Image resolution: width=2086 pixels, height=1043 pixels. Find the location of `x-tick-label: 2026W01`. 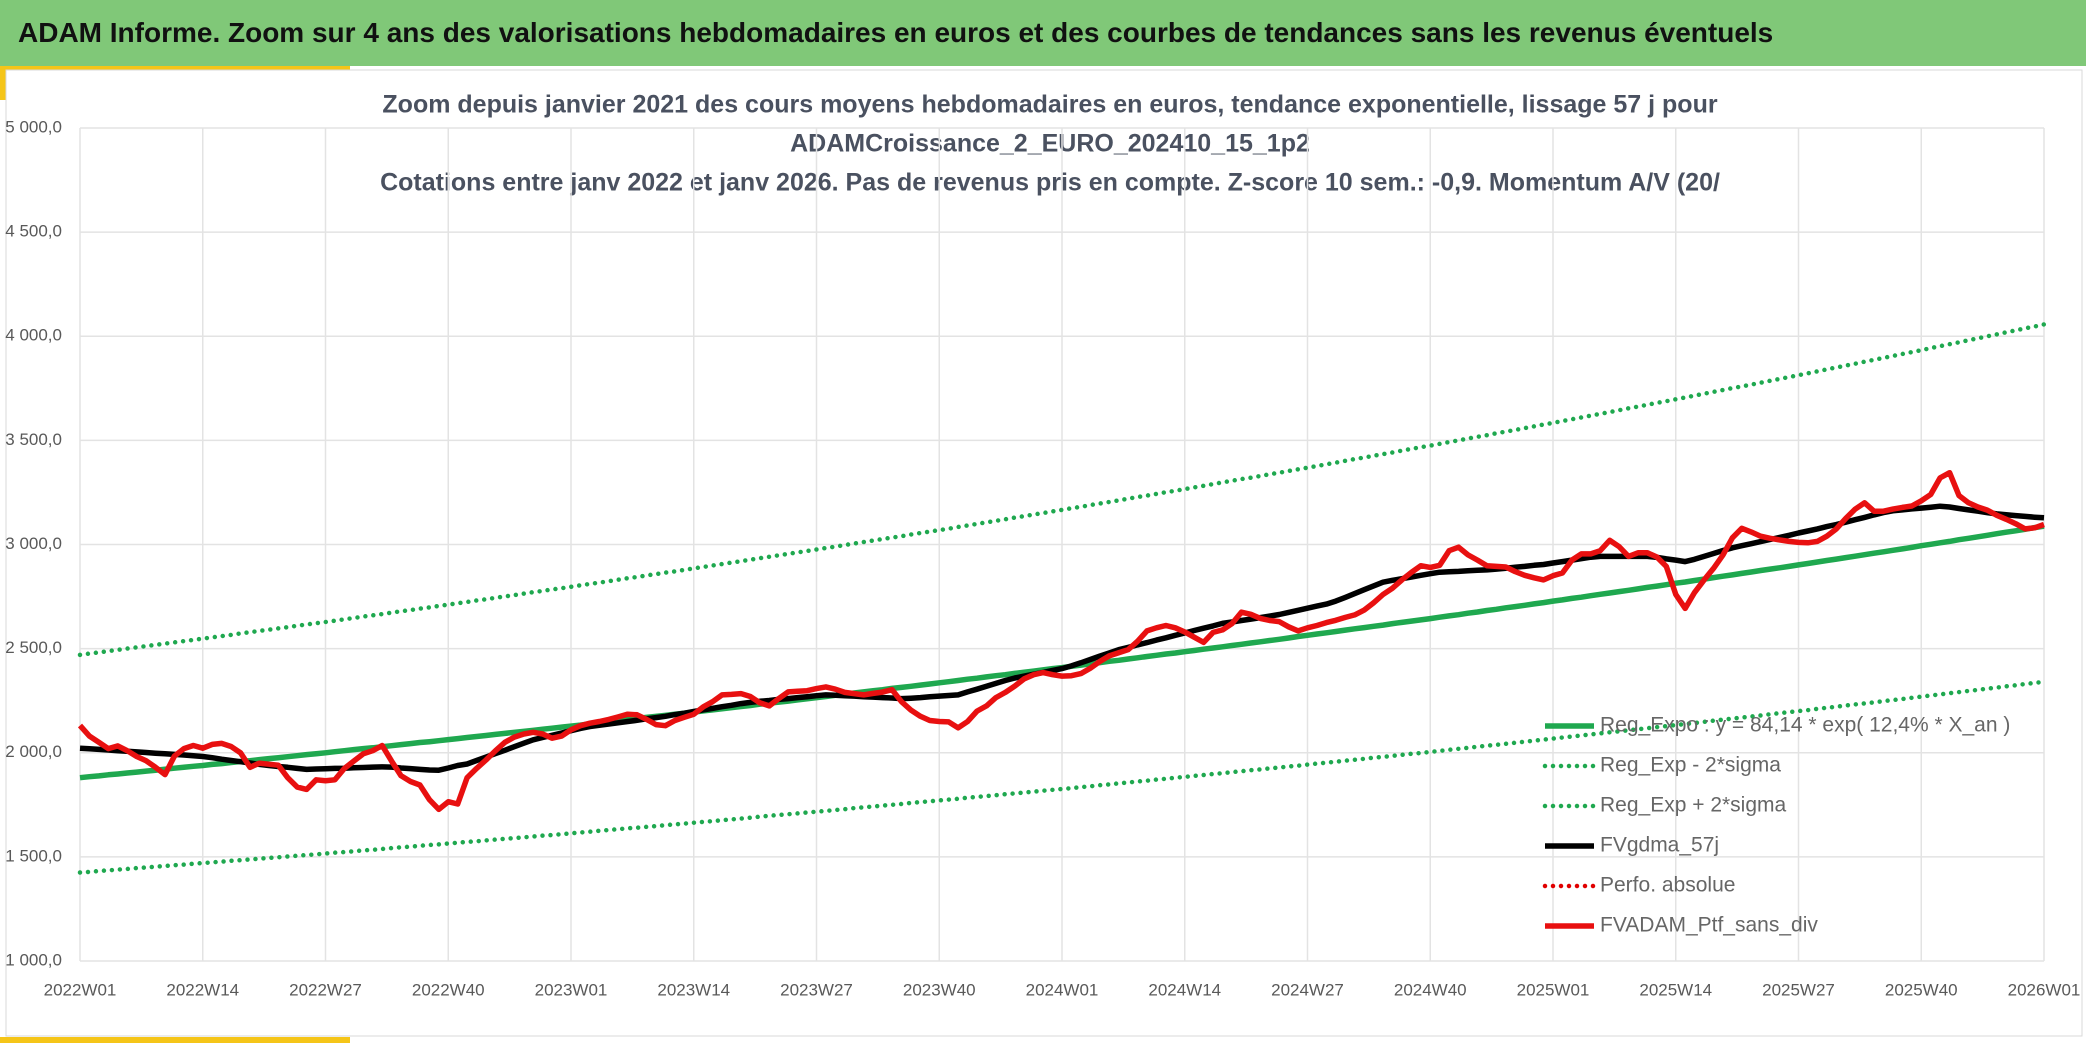

x-tick-label: 2026W01 is located at coordinates (2044, 989).